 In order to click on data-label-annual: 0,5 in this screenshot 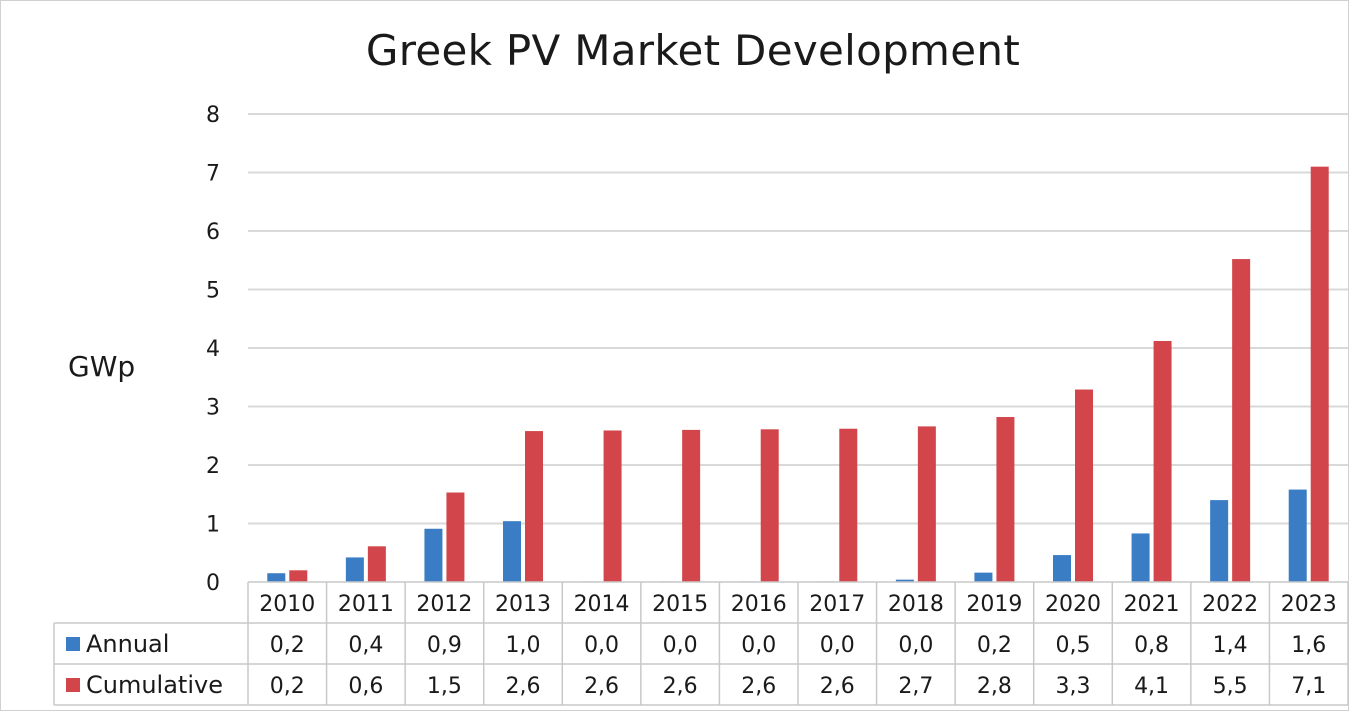, I will do `click(1073, 645)`.